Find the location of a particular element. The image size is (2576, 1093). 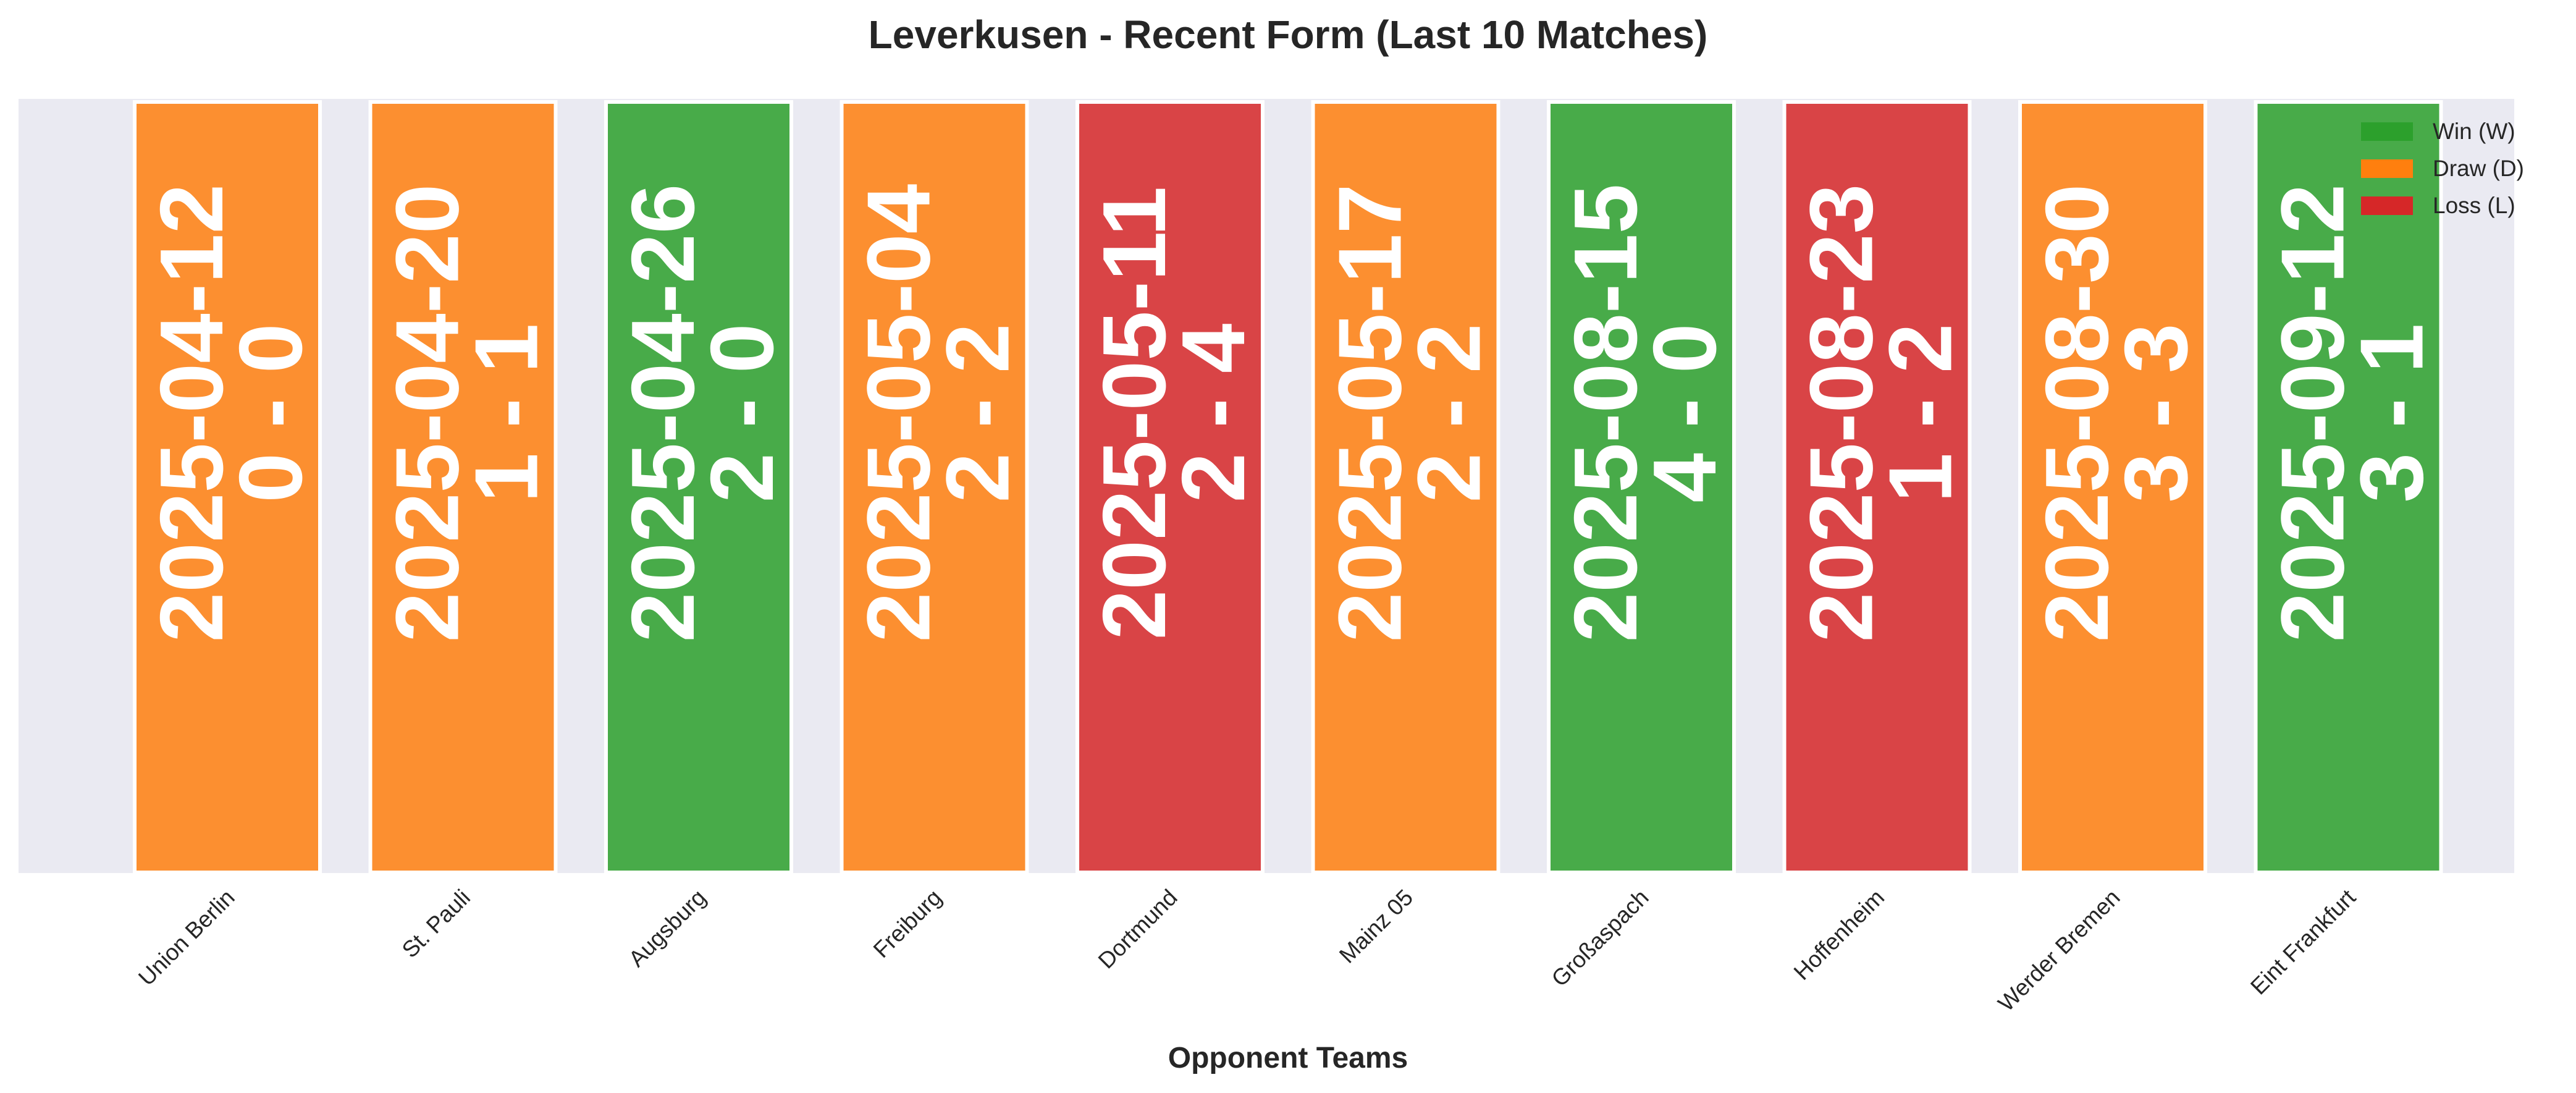

bar-union-berlin is located at coordinates (227, 487).